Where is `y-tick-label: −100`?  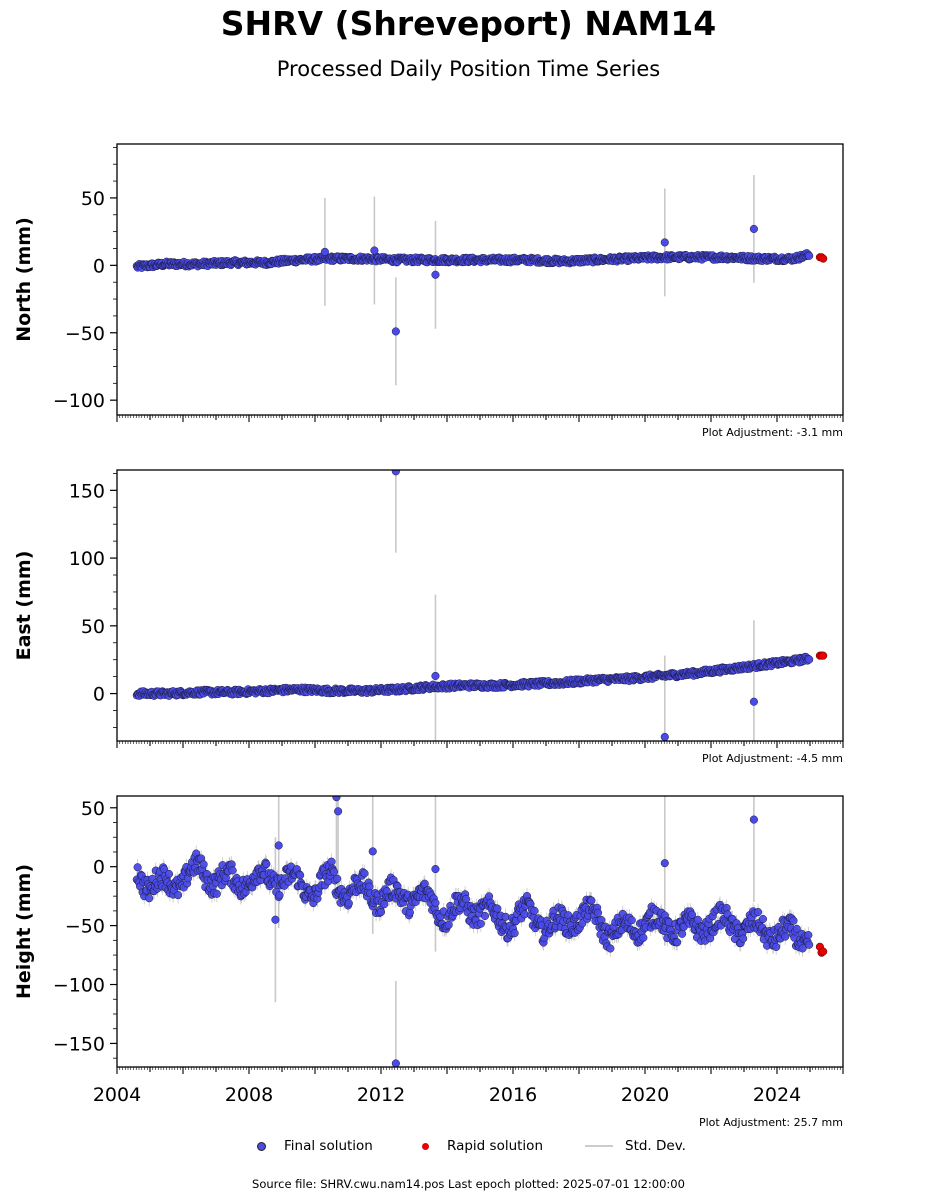
y-tick-label: −100 is located at coordinates (79, 401).